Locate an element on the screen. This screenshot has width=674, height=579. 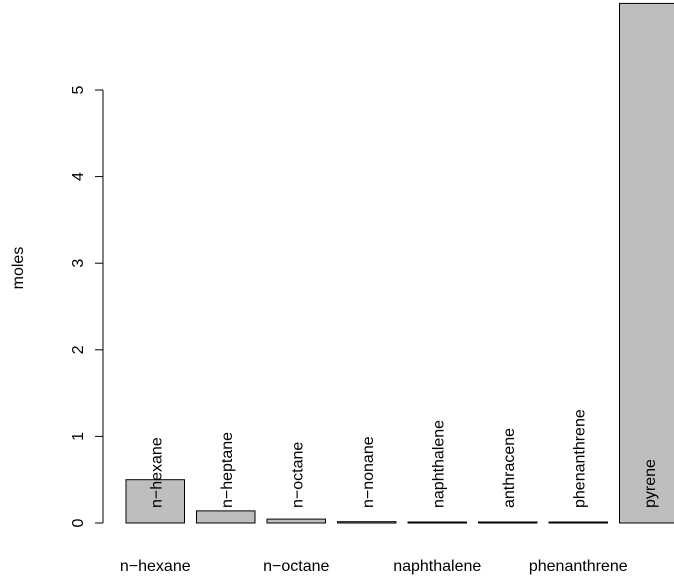
y-axis-label: moles is located at coordinates (18, 268).